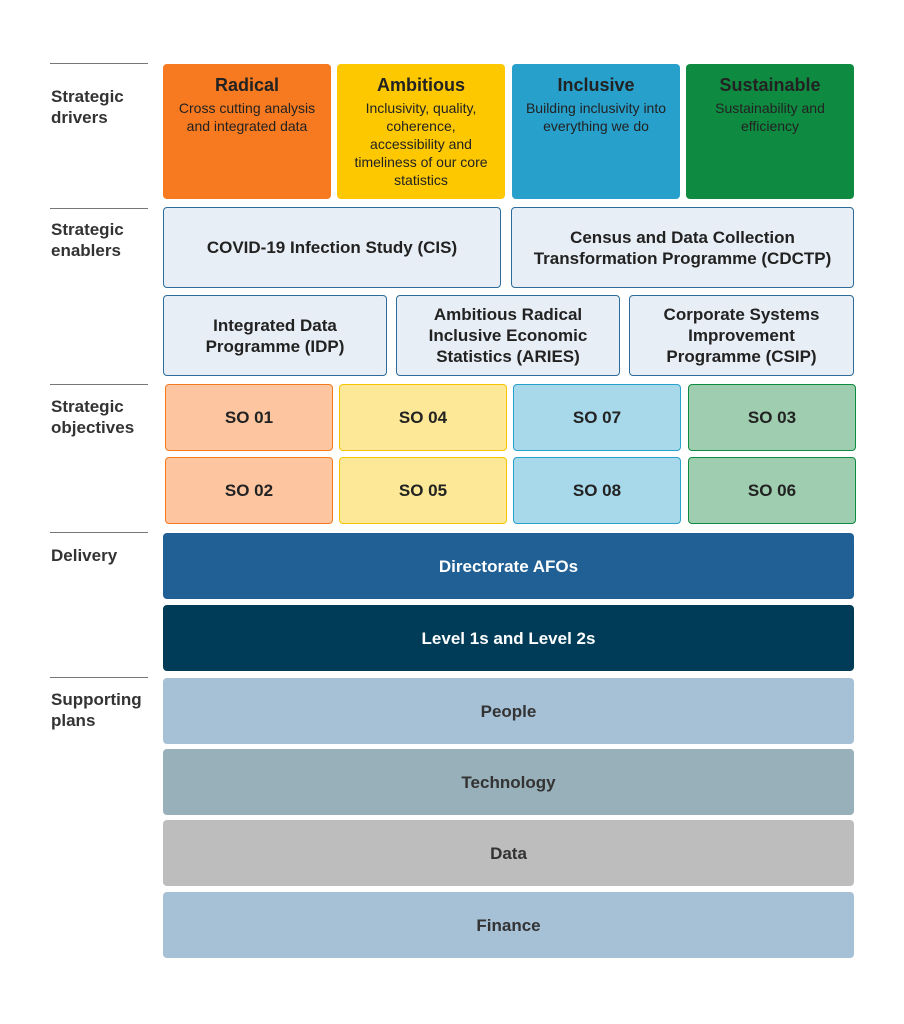 The height and width of the screenshot is (1024, 904). What do you see at coordinates (770, 117) in the screenshot?
I see `driver-text: Sustainability and efficiency` at bounding box center [770, 117].